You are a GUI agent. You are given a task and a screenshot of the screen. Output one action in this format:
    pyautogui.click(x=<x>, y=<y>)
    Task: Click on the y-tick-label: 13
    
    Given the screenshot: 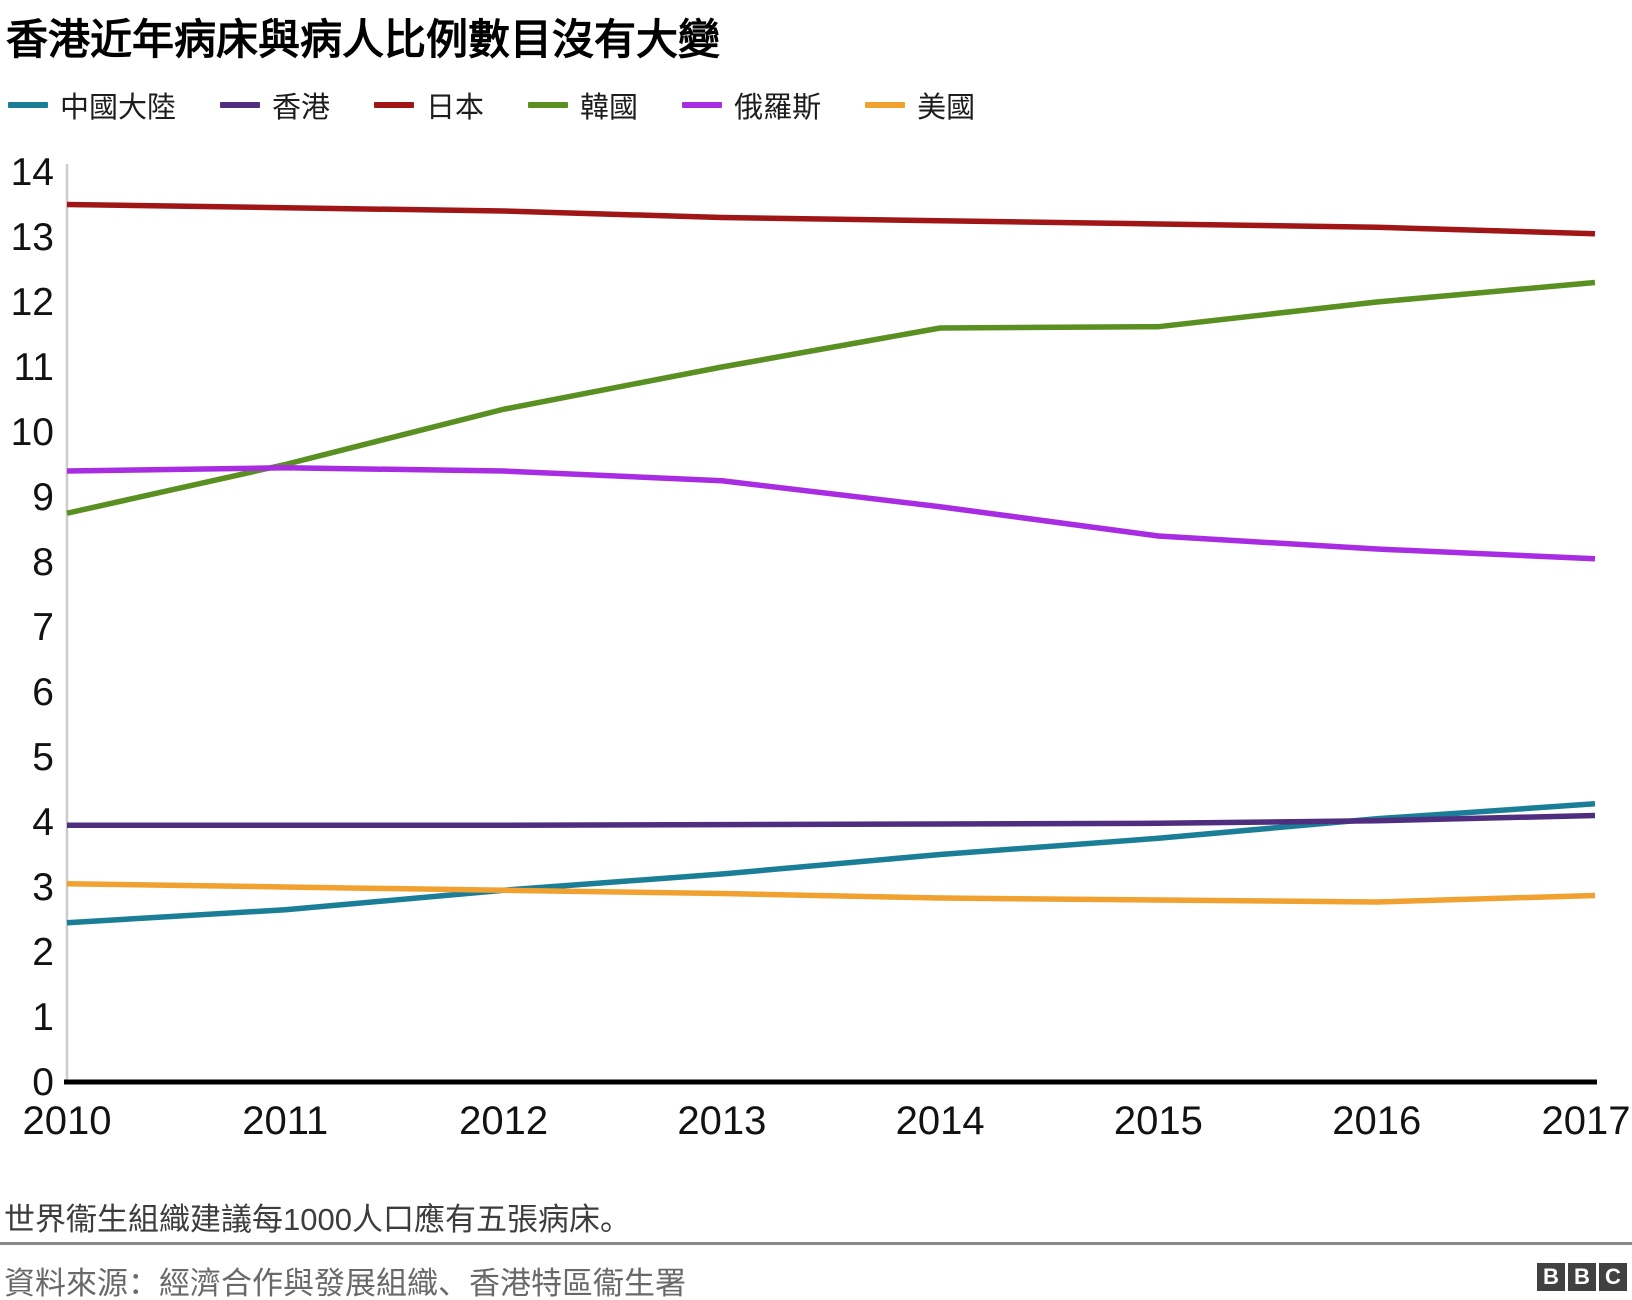 What is the action you would take?
    pyautogui.click(x=32, y=237)
    